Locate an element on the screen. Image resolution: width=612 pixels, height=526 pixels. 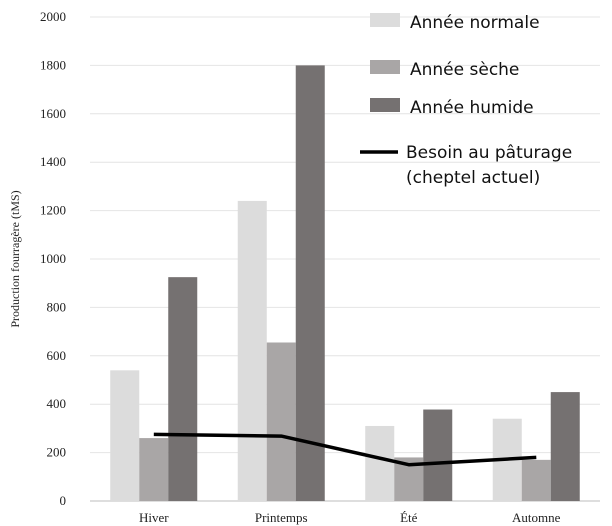
x-tick-labels: Hiver Printemps Été Automne is located at coordinates (350, 517).